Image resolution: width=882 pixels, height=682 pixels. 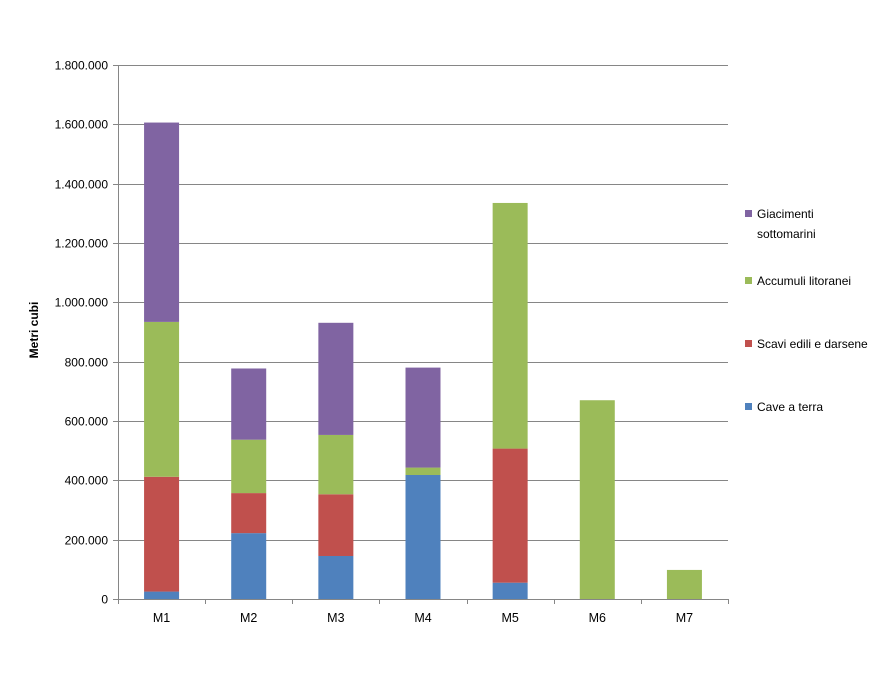 What do you see at coordinates (82, 125) in the screenshot?
I see `y-tick-label: 1.600.000` at bounding box center [82, 125].